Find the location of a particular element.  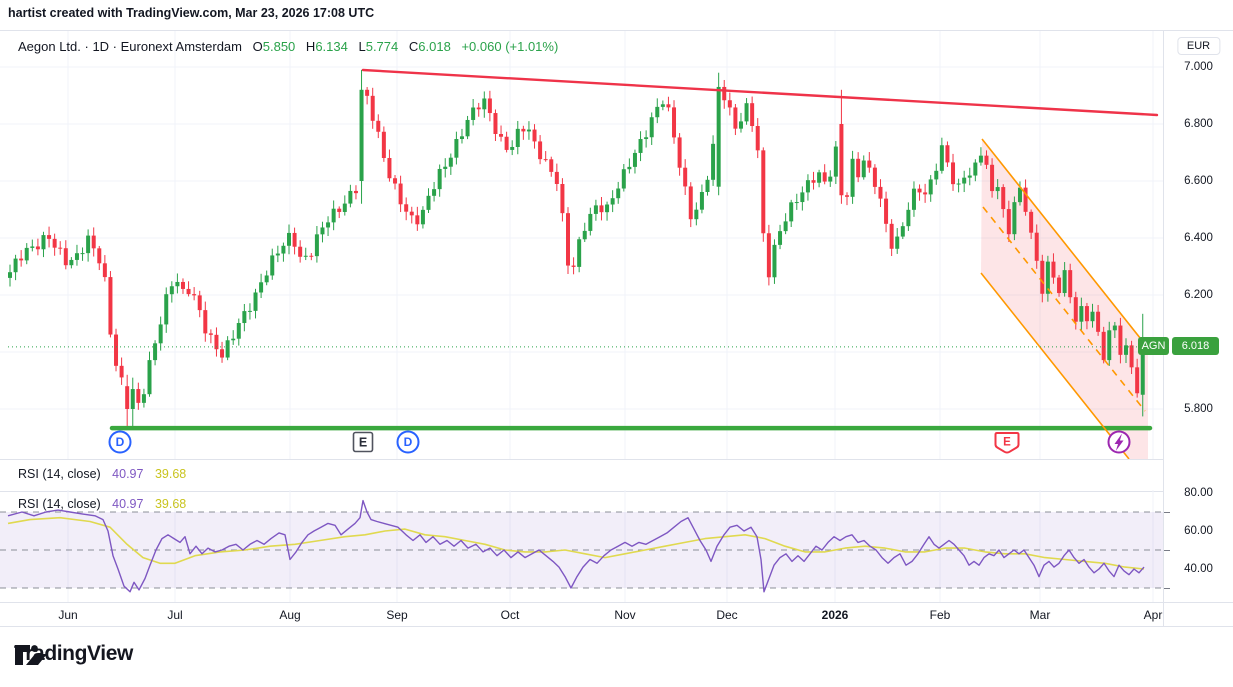

time-tick-label: Sep is located at coordinates (397, 615).